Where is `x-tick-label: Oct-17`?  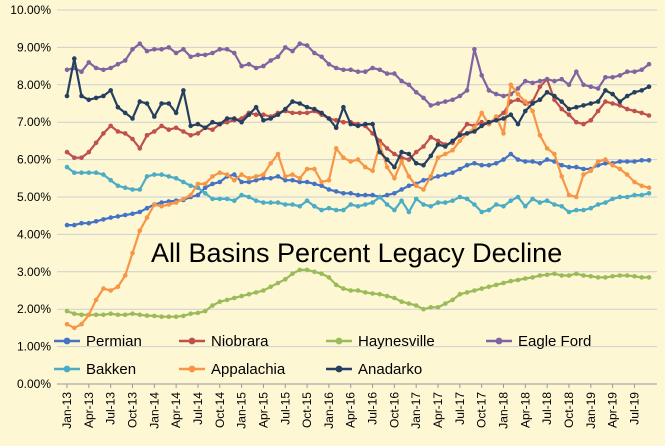
x-tick-label: Oct-17 is located at coordinates (482, 410).